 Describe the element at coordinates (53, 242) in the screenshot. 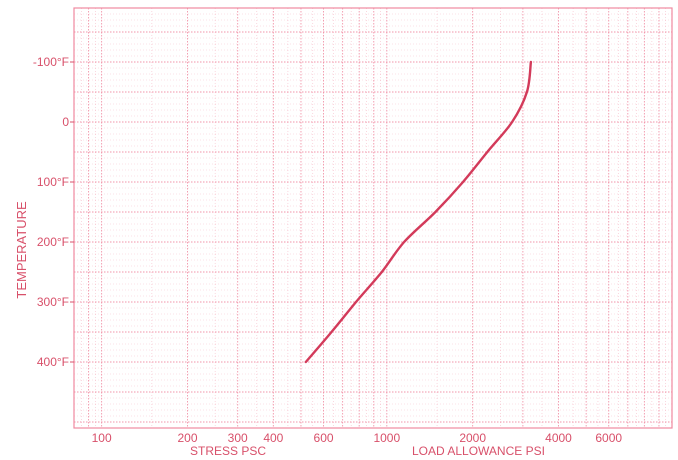

I see `y-tick-label: 200°F` at that location.